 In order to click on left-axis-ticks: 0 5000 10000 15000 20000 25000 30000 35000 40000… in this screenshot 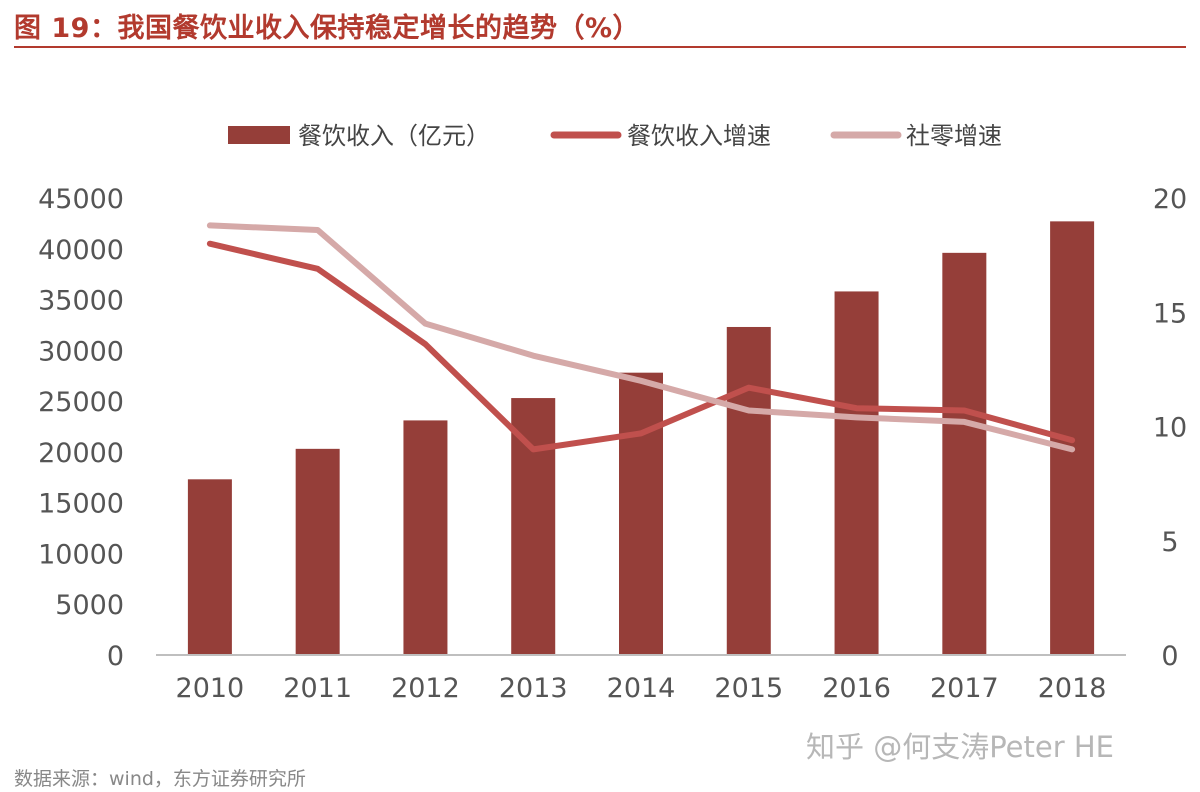, I will do `click(81, 428)`.